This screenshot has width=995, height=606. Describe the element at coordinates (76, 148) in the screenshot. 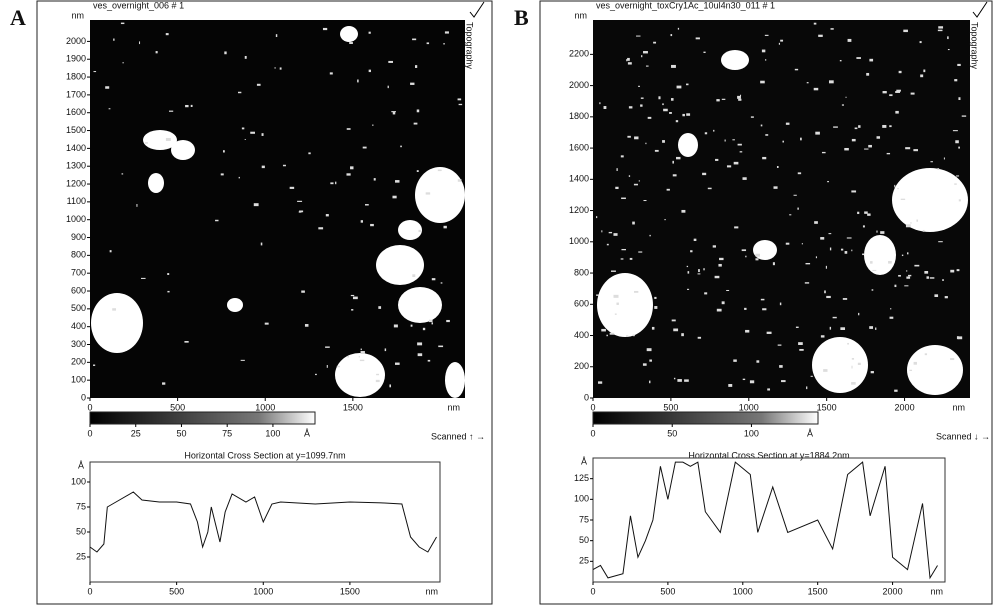

I see `y-tick-label: 1400` at that location.